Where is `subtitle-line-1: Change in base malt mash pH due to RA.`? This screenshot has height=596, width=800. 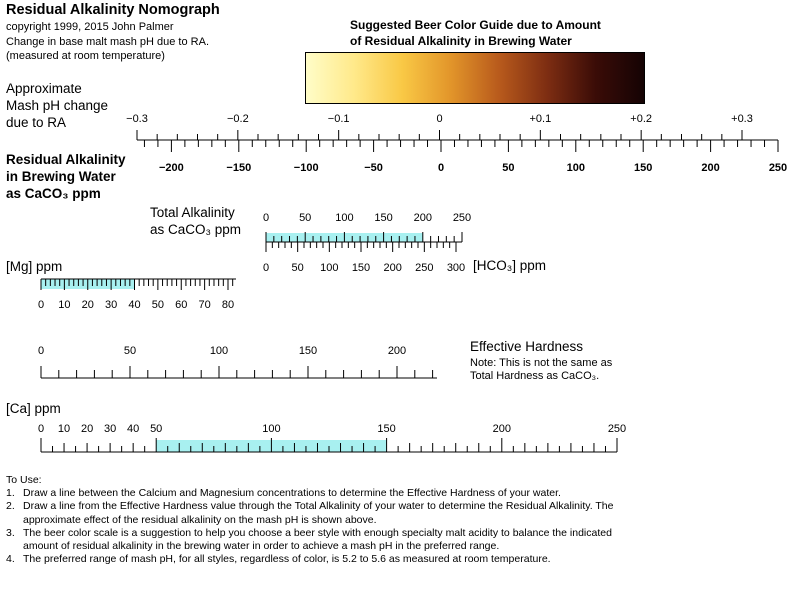
subtitle-line-1: Change in base malt mash pH due to RA. is located at coordinates (108, 42).